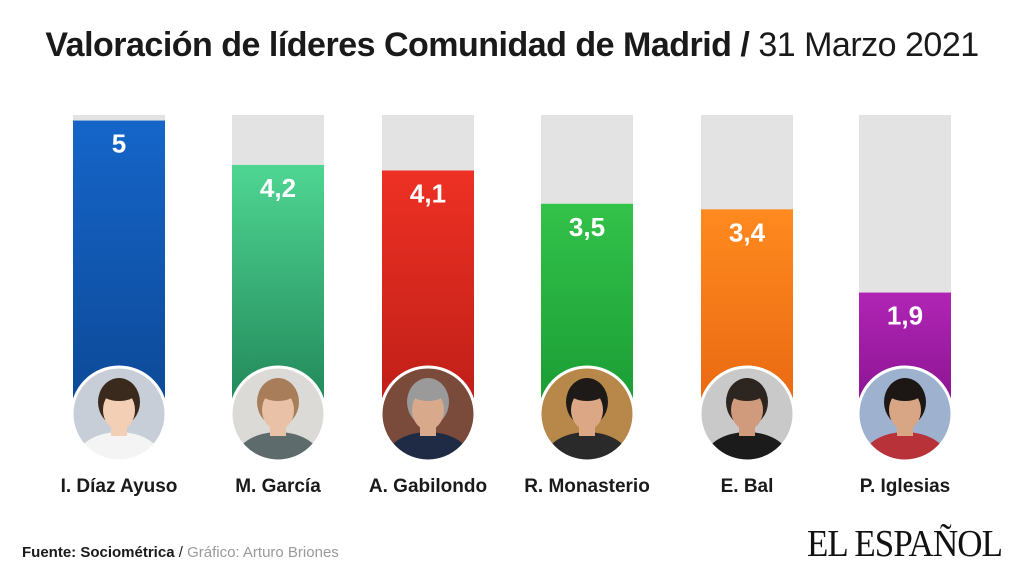 This screenshot has width=1024, height=576. What do you see at coordinates (428, 193) in the screenshot?
I see `bar-value-label: 4,1` at bounding box center [428, 193].